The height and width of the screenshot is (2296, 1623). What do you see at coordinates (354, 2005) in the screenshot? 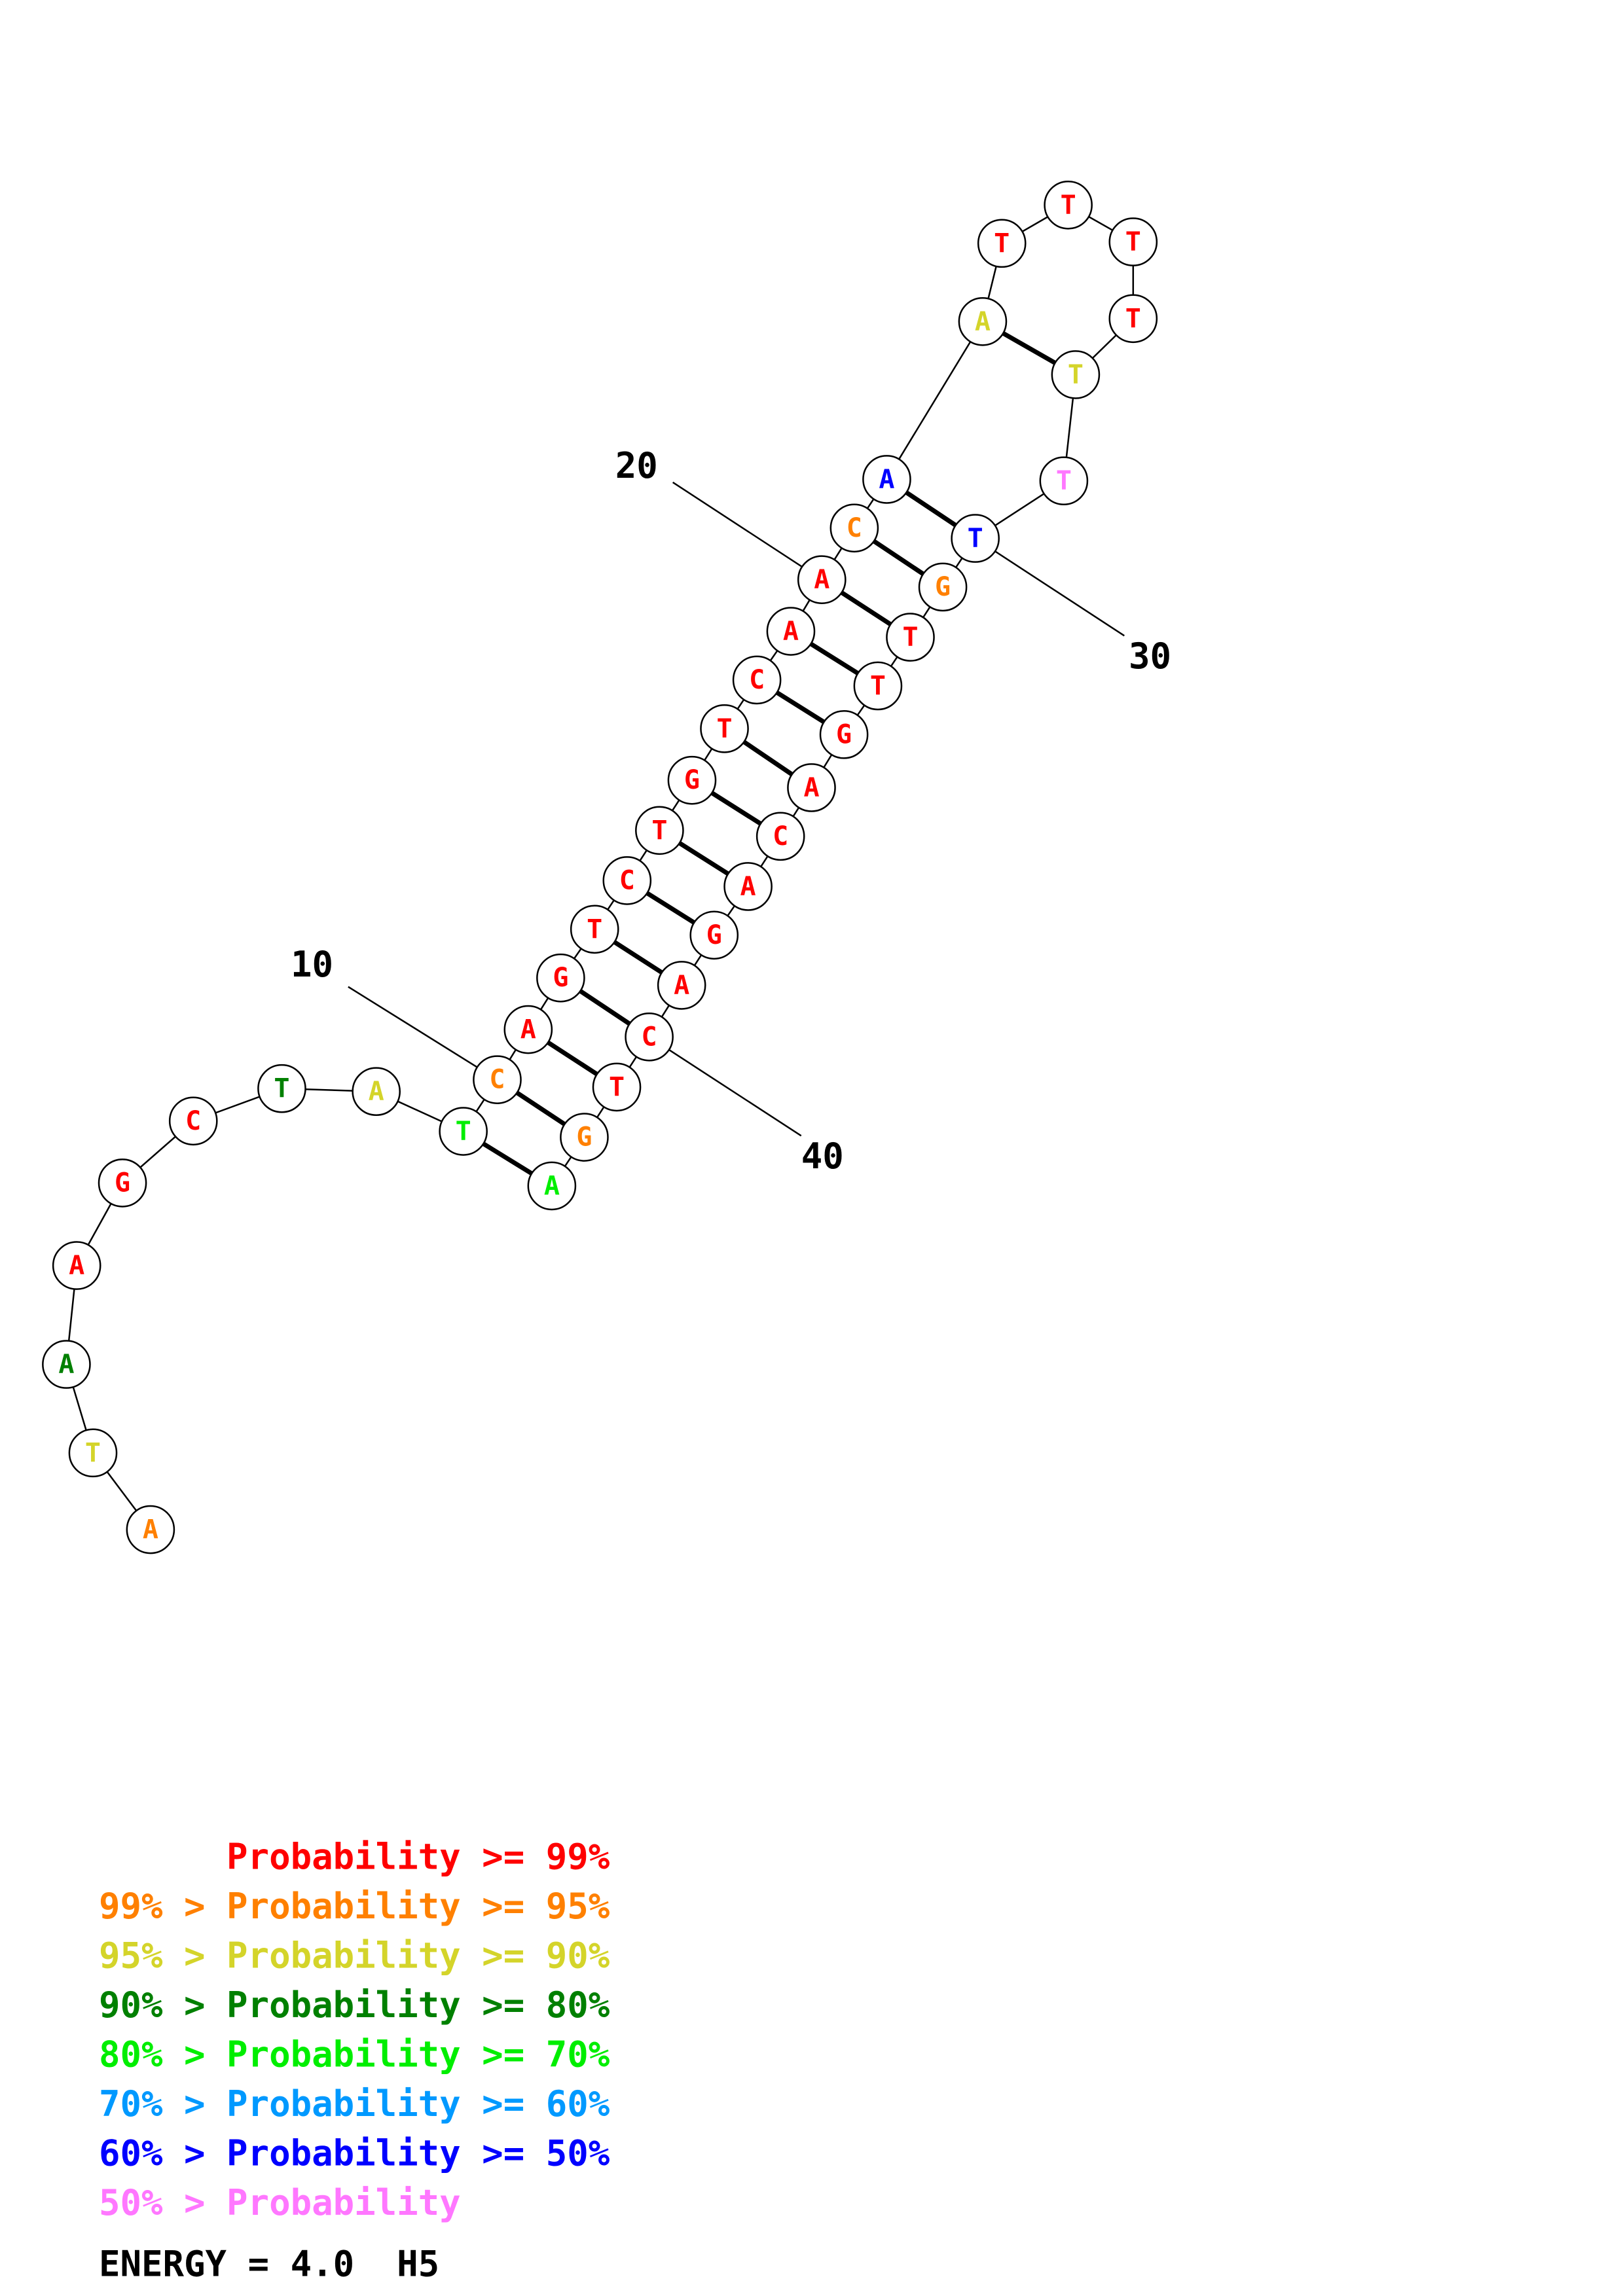
I see `legend-line: 90% > Probability >= 80%` at bounding box center [354, 2005].